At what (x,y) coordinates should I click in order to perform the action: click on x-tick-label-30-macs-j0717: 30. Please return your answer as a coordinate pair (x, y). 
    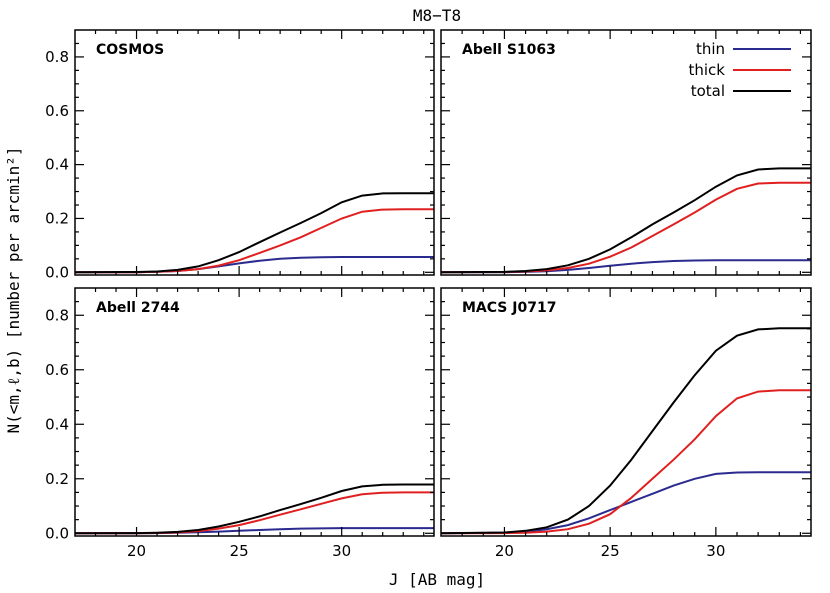
    Looking at the image, I should click on (715, 551).